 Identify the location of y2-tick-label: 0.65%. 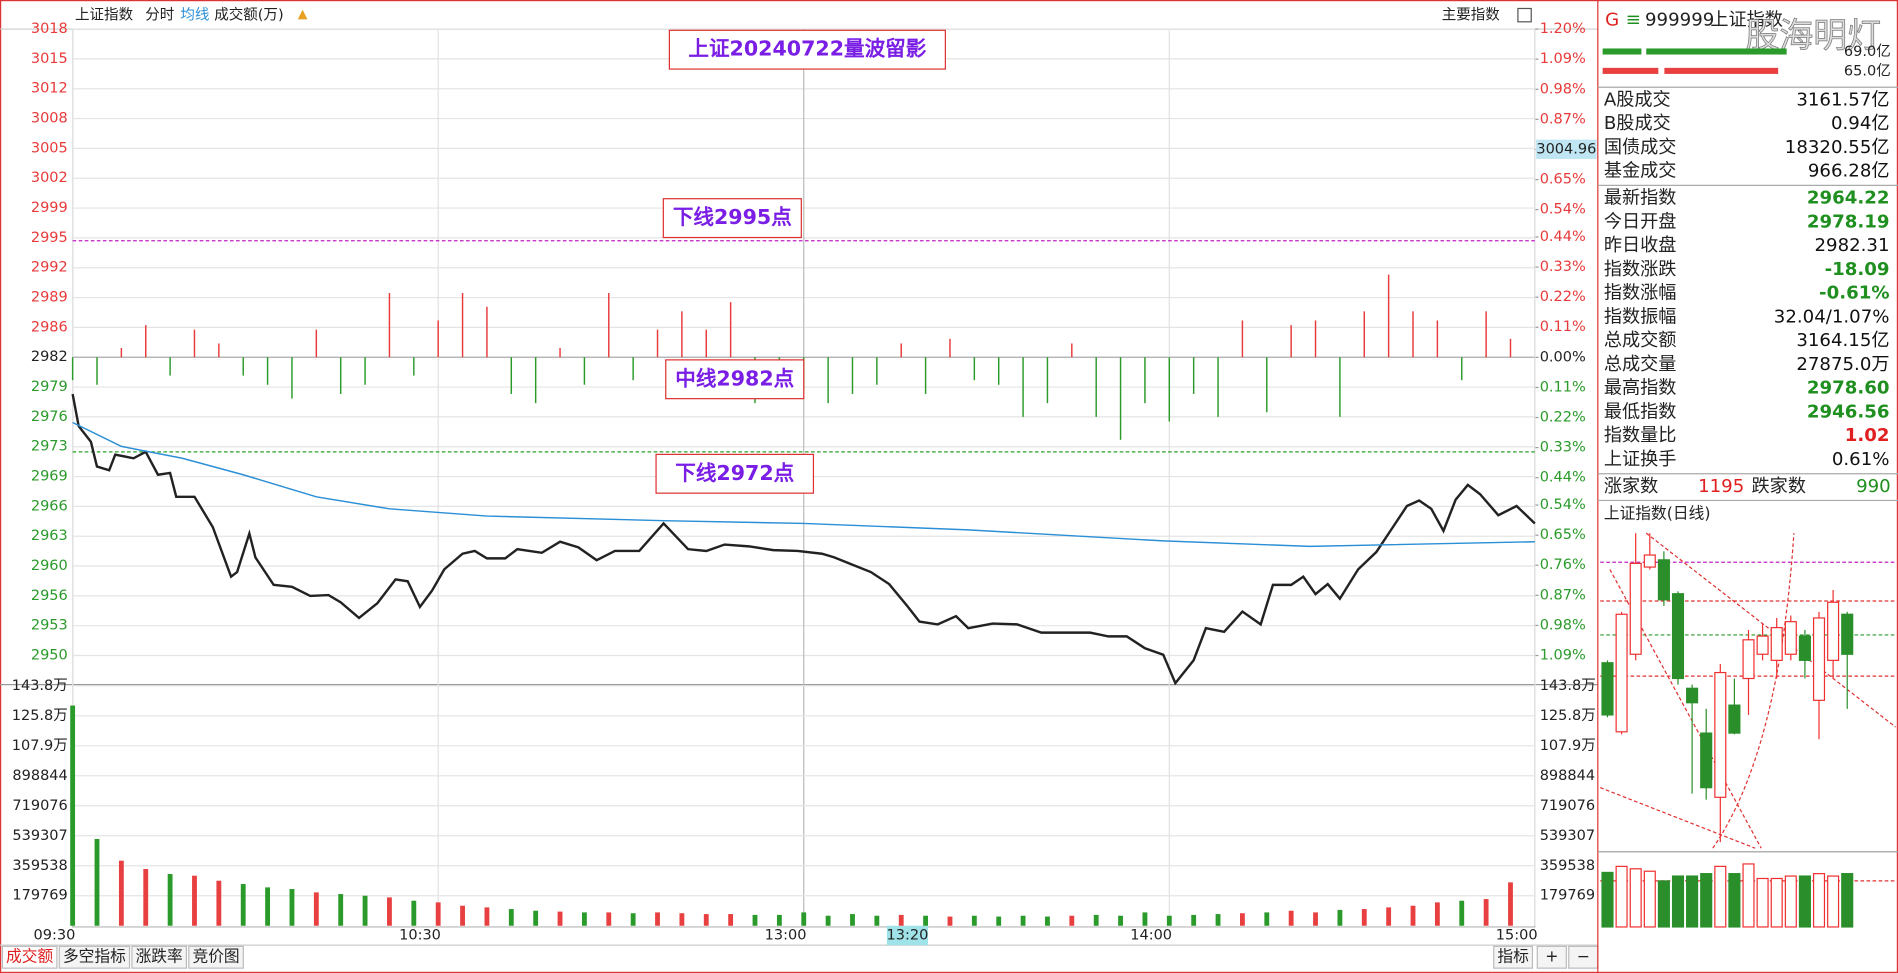
(1563, 180).